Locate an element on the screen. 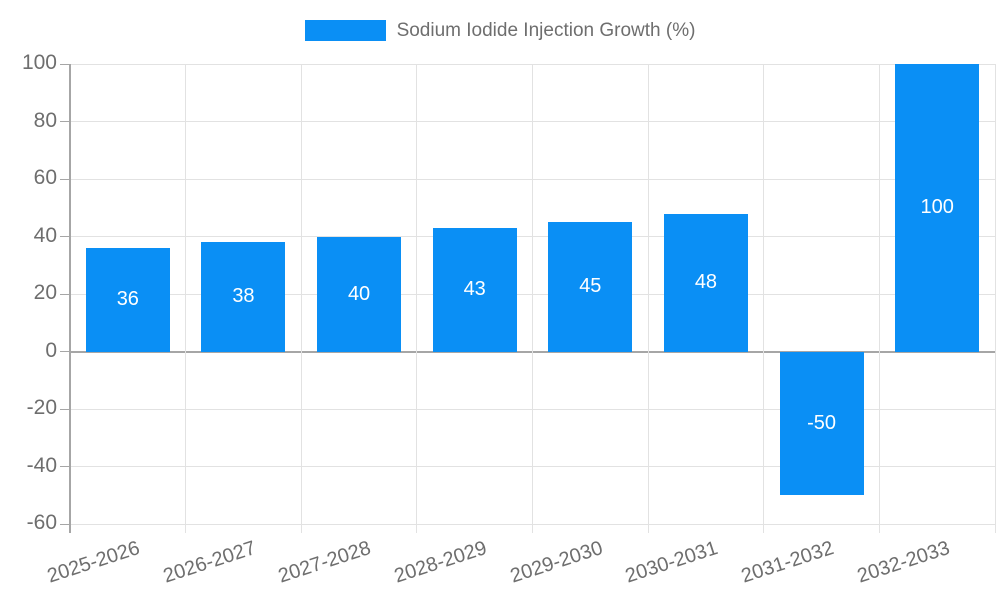 Image resolution: width=1000 pixels, height=600 pixels. x-axis-label: 2025-2026 is located at coordinates (93, 562).